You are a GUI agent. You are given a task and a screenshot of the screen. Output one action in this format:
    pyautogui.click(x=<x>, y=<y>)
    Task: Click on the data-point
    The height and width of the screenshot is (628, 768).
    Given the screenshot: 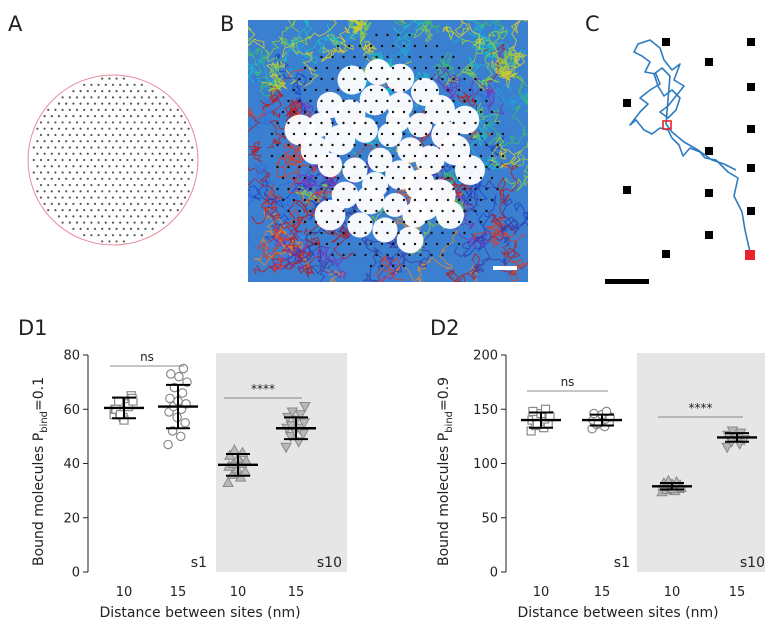 What is the action you would take?
    pyautogui.click(x=305, y=407)
    